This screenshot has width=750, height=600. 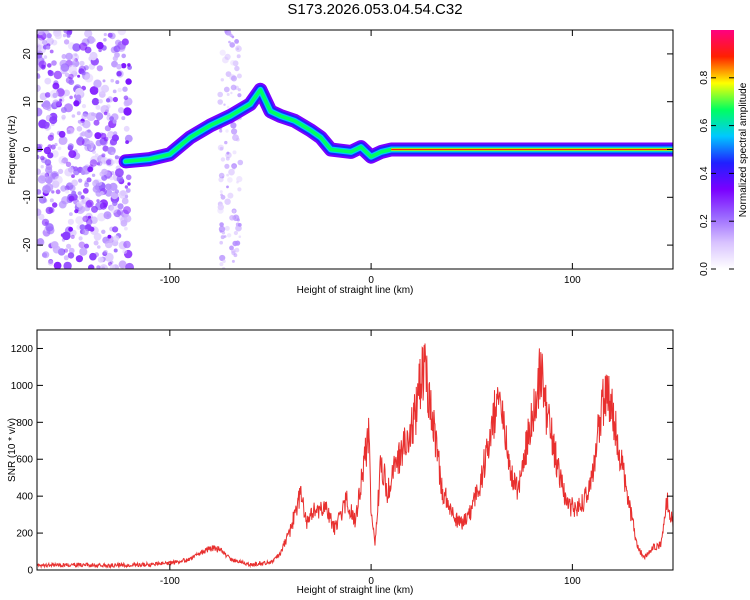 I want to click on colorbar-tick-label: 0.2, so click(x=704, y=221).